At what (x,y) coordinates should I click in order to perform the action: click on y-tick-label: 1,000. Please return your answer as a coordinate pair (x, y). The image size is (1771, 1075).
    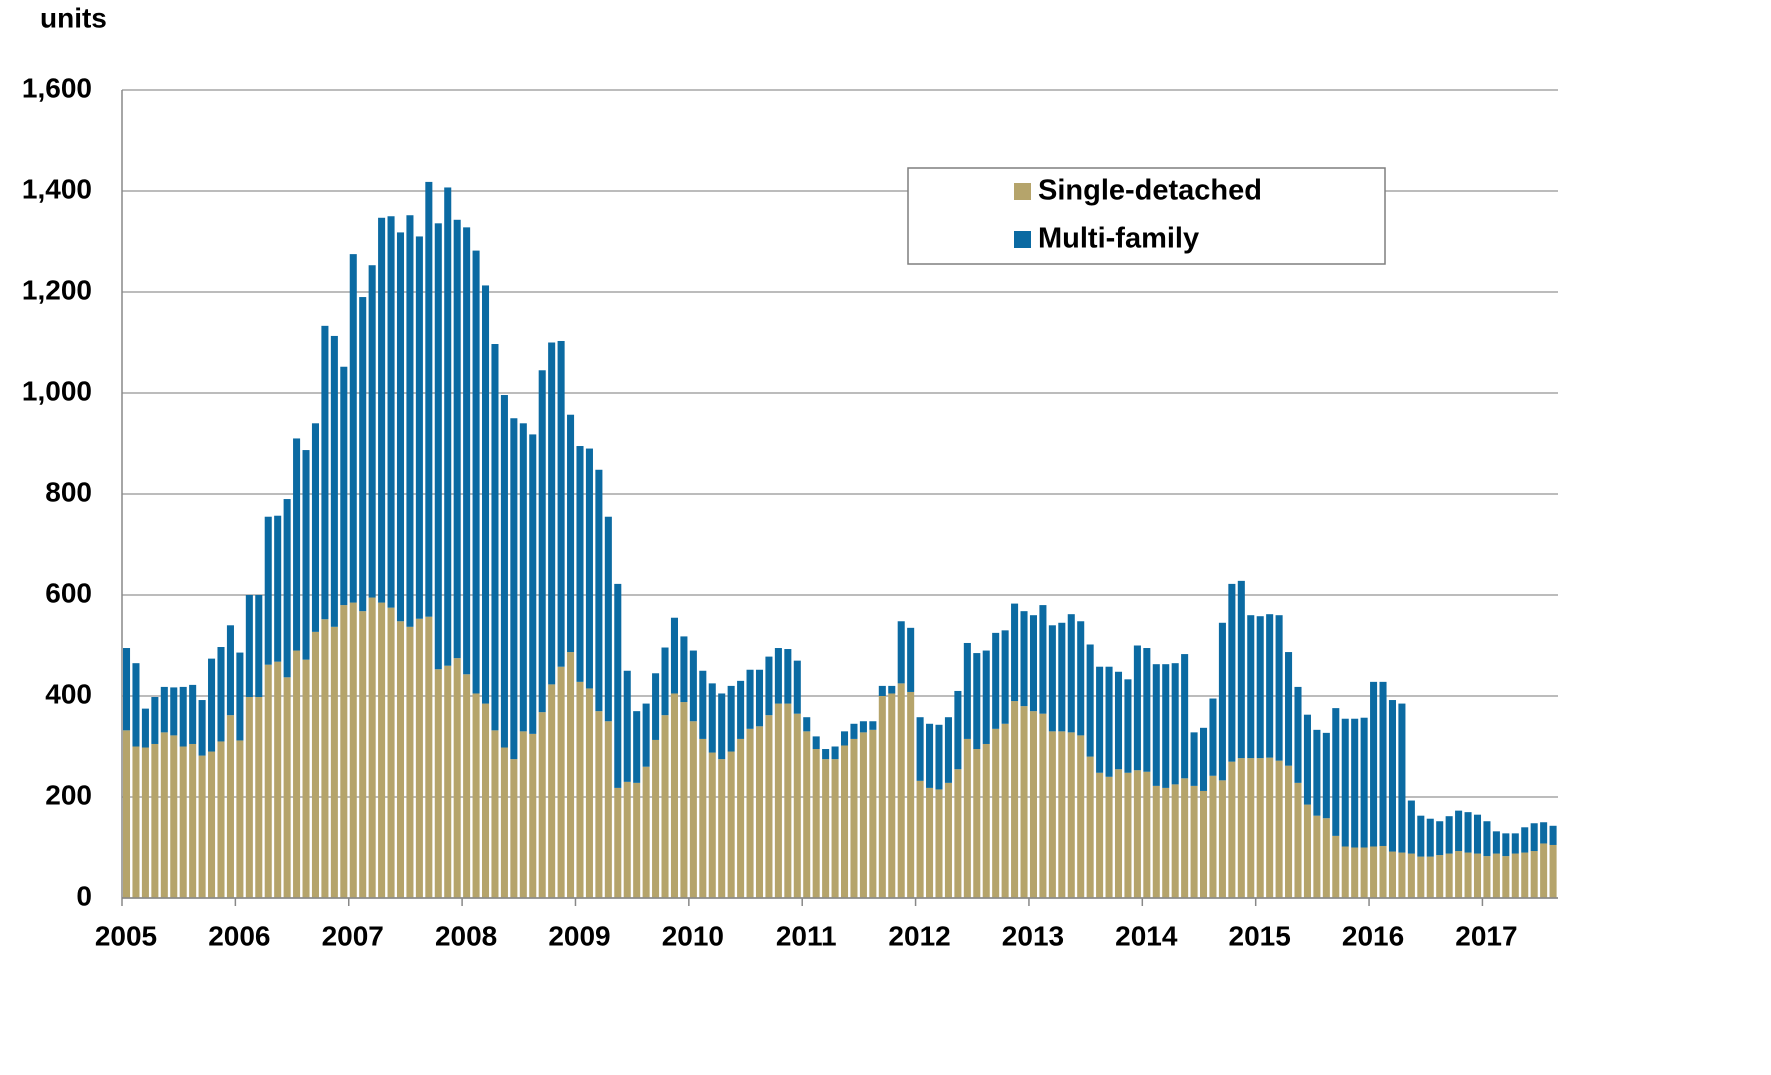
    Looking at the image, I should click on (57, 390).